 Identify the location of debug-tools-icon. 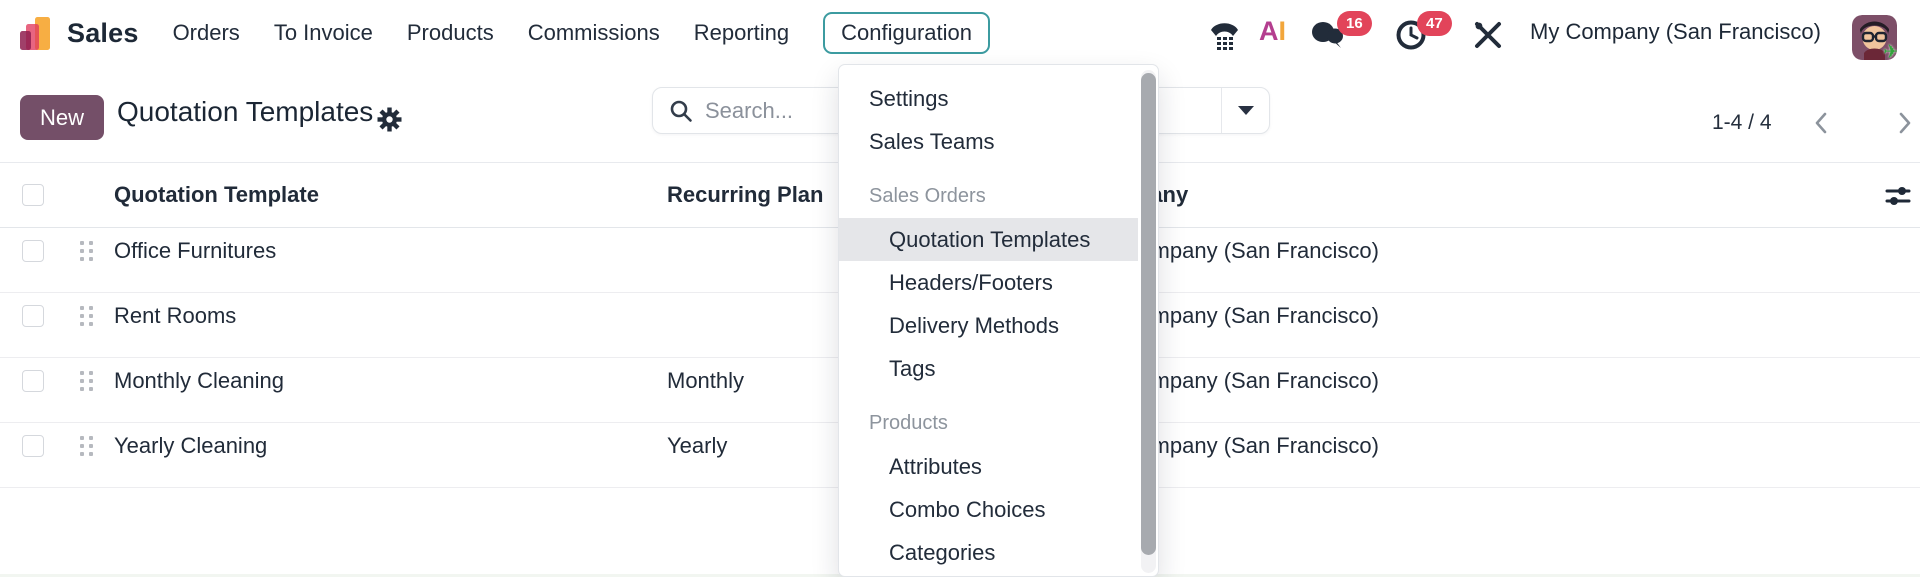
(1488, 35).